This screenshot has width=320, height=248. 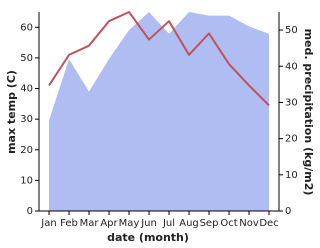 I want to click on y-tick-label: 30, so click(x=26, y=119).